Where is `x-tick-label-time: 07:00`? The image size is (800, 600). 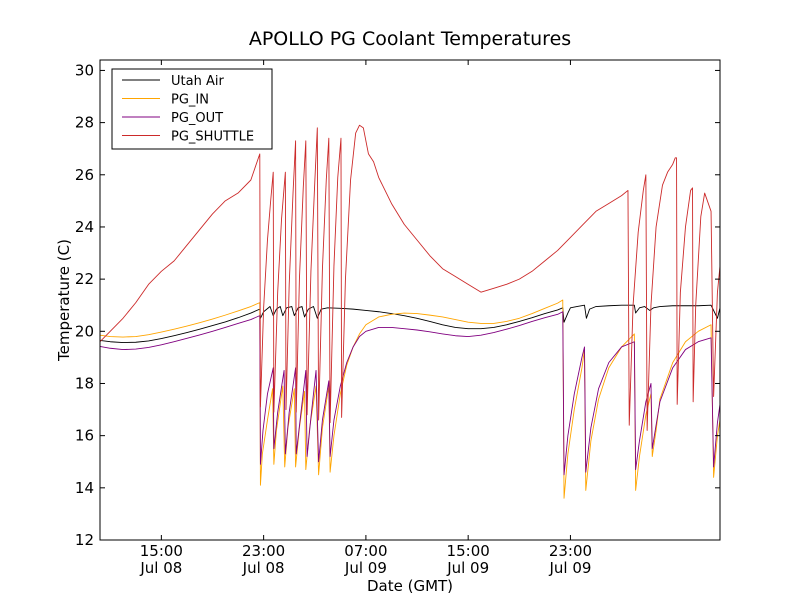
x-tick-label-time: 07:00 is located at coordinates (365, 551).